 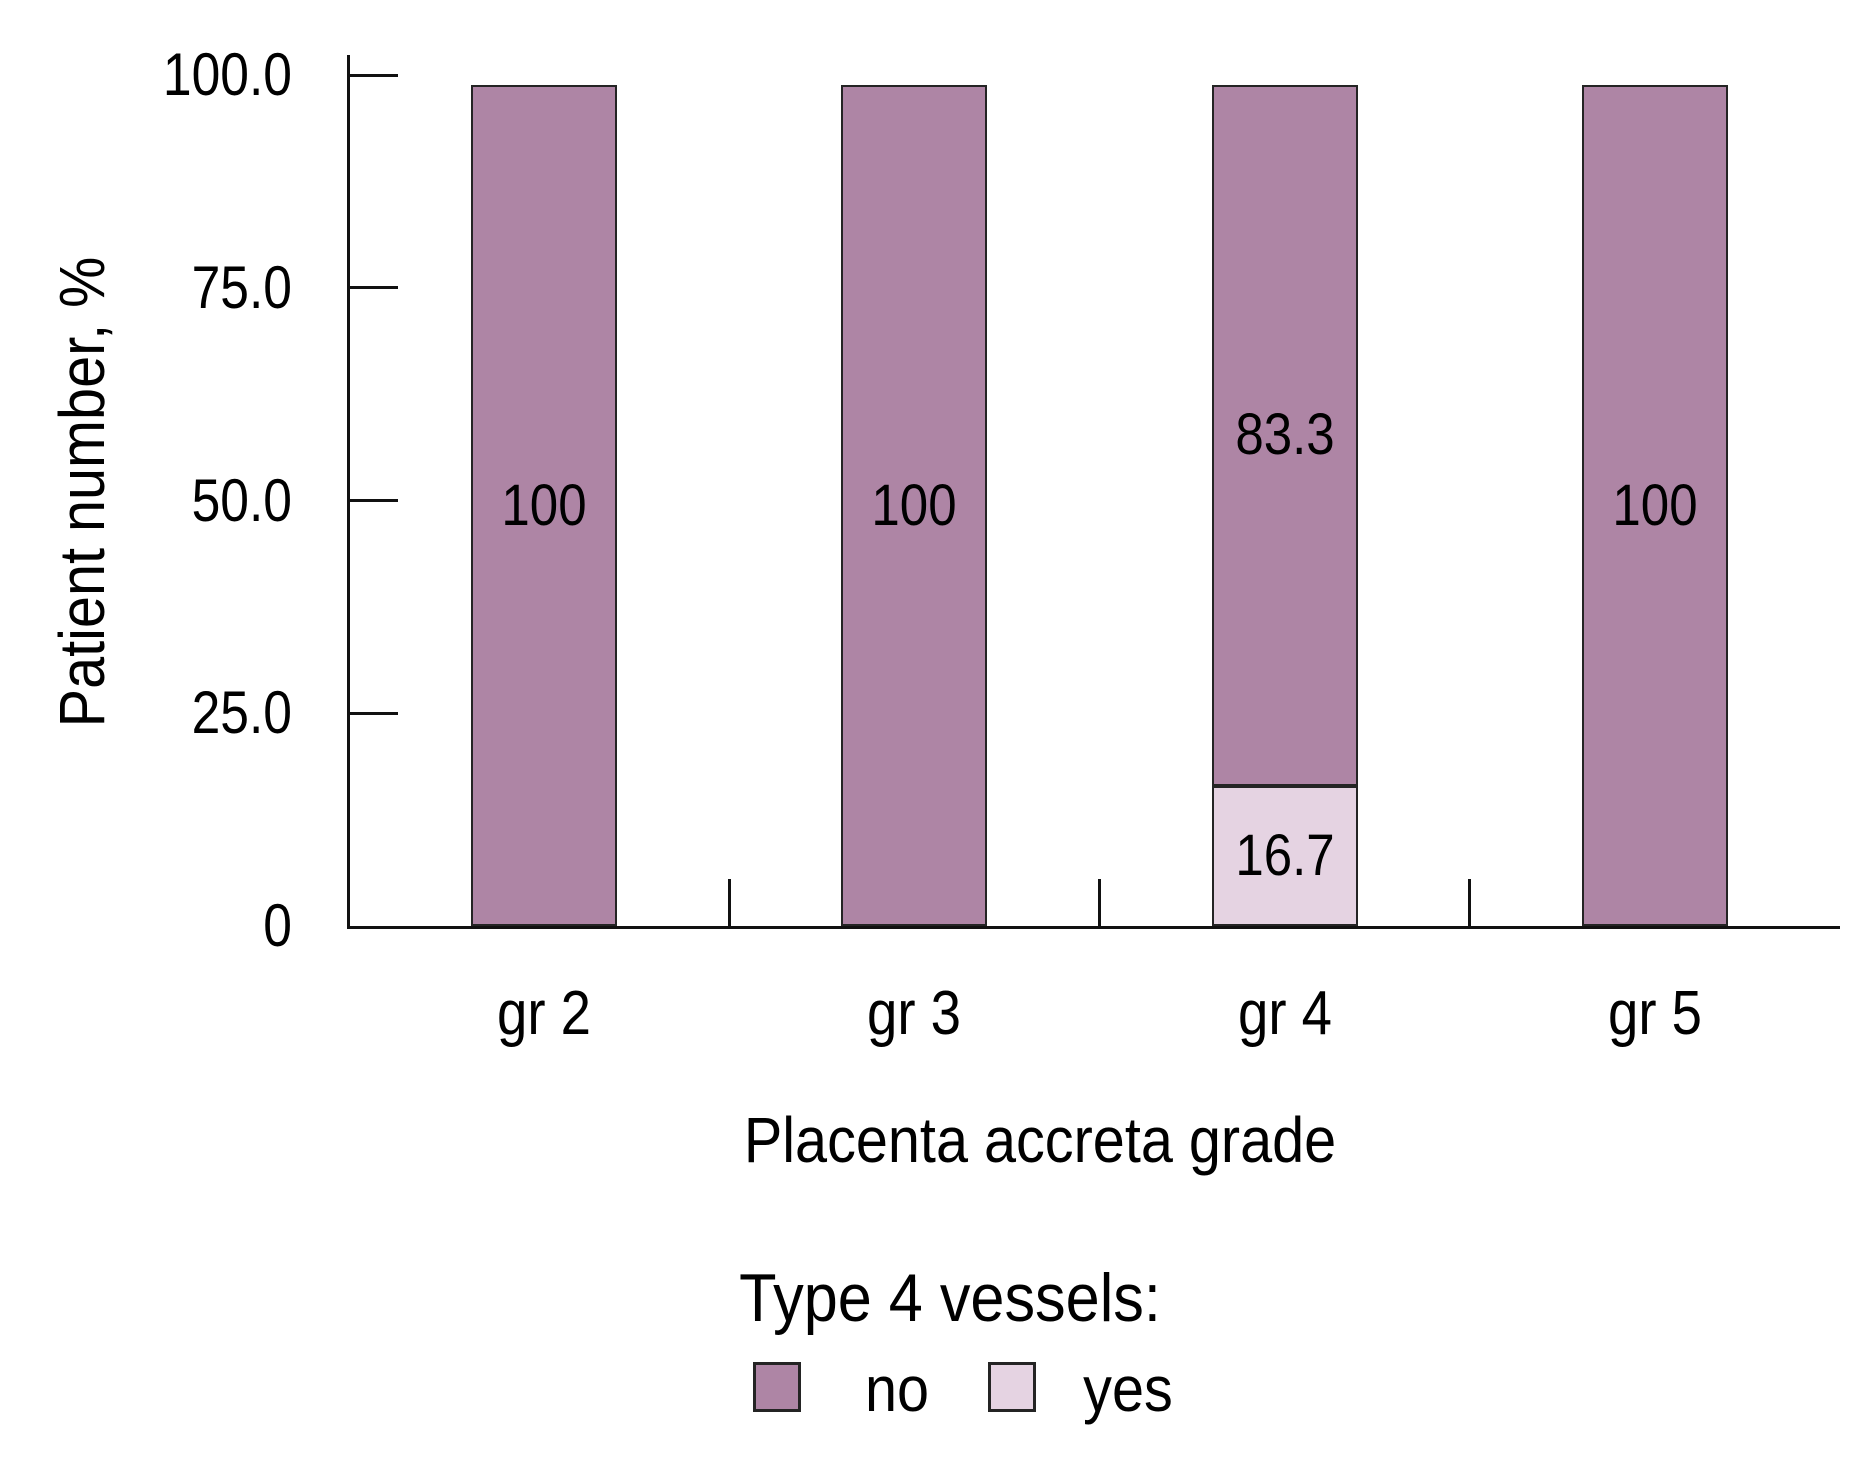 I want to click on bar-segment-yes, so click(x=1284, y=855).